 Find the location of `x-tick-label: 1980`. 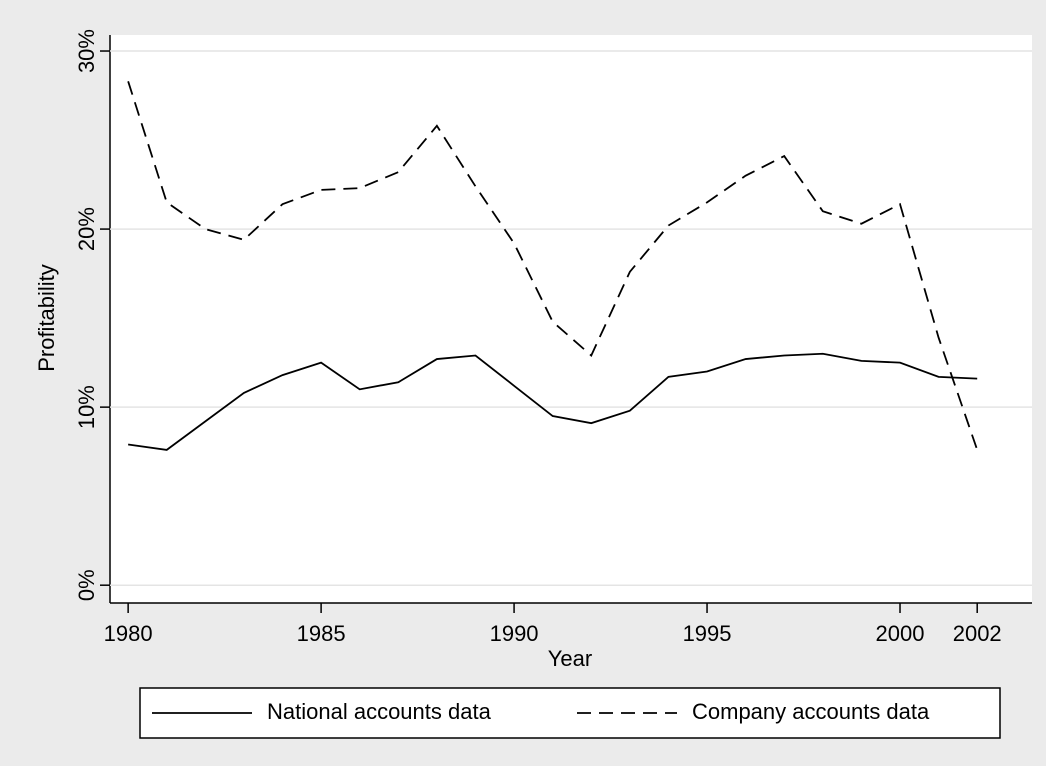

x-tick-label: 1980 is located at coordinates (128, 633).